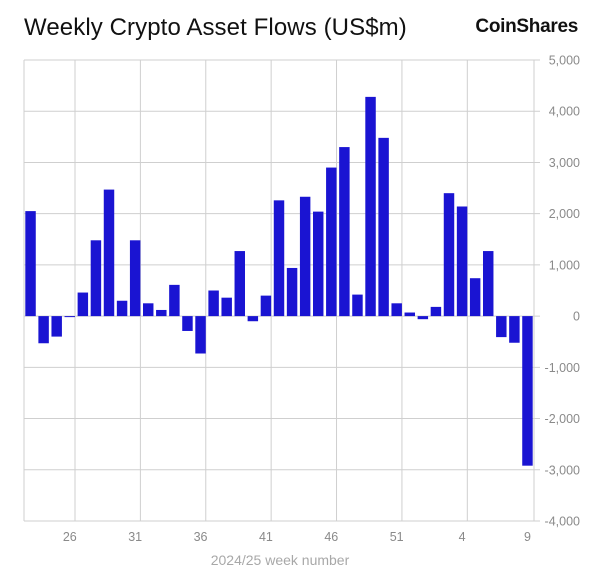  What do you see at coordinates (280, 560) in the screenshot?
I see `x-axis-label: 2024/25 week number` at bounding box center [280, 560].